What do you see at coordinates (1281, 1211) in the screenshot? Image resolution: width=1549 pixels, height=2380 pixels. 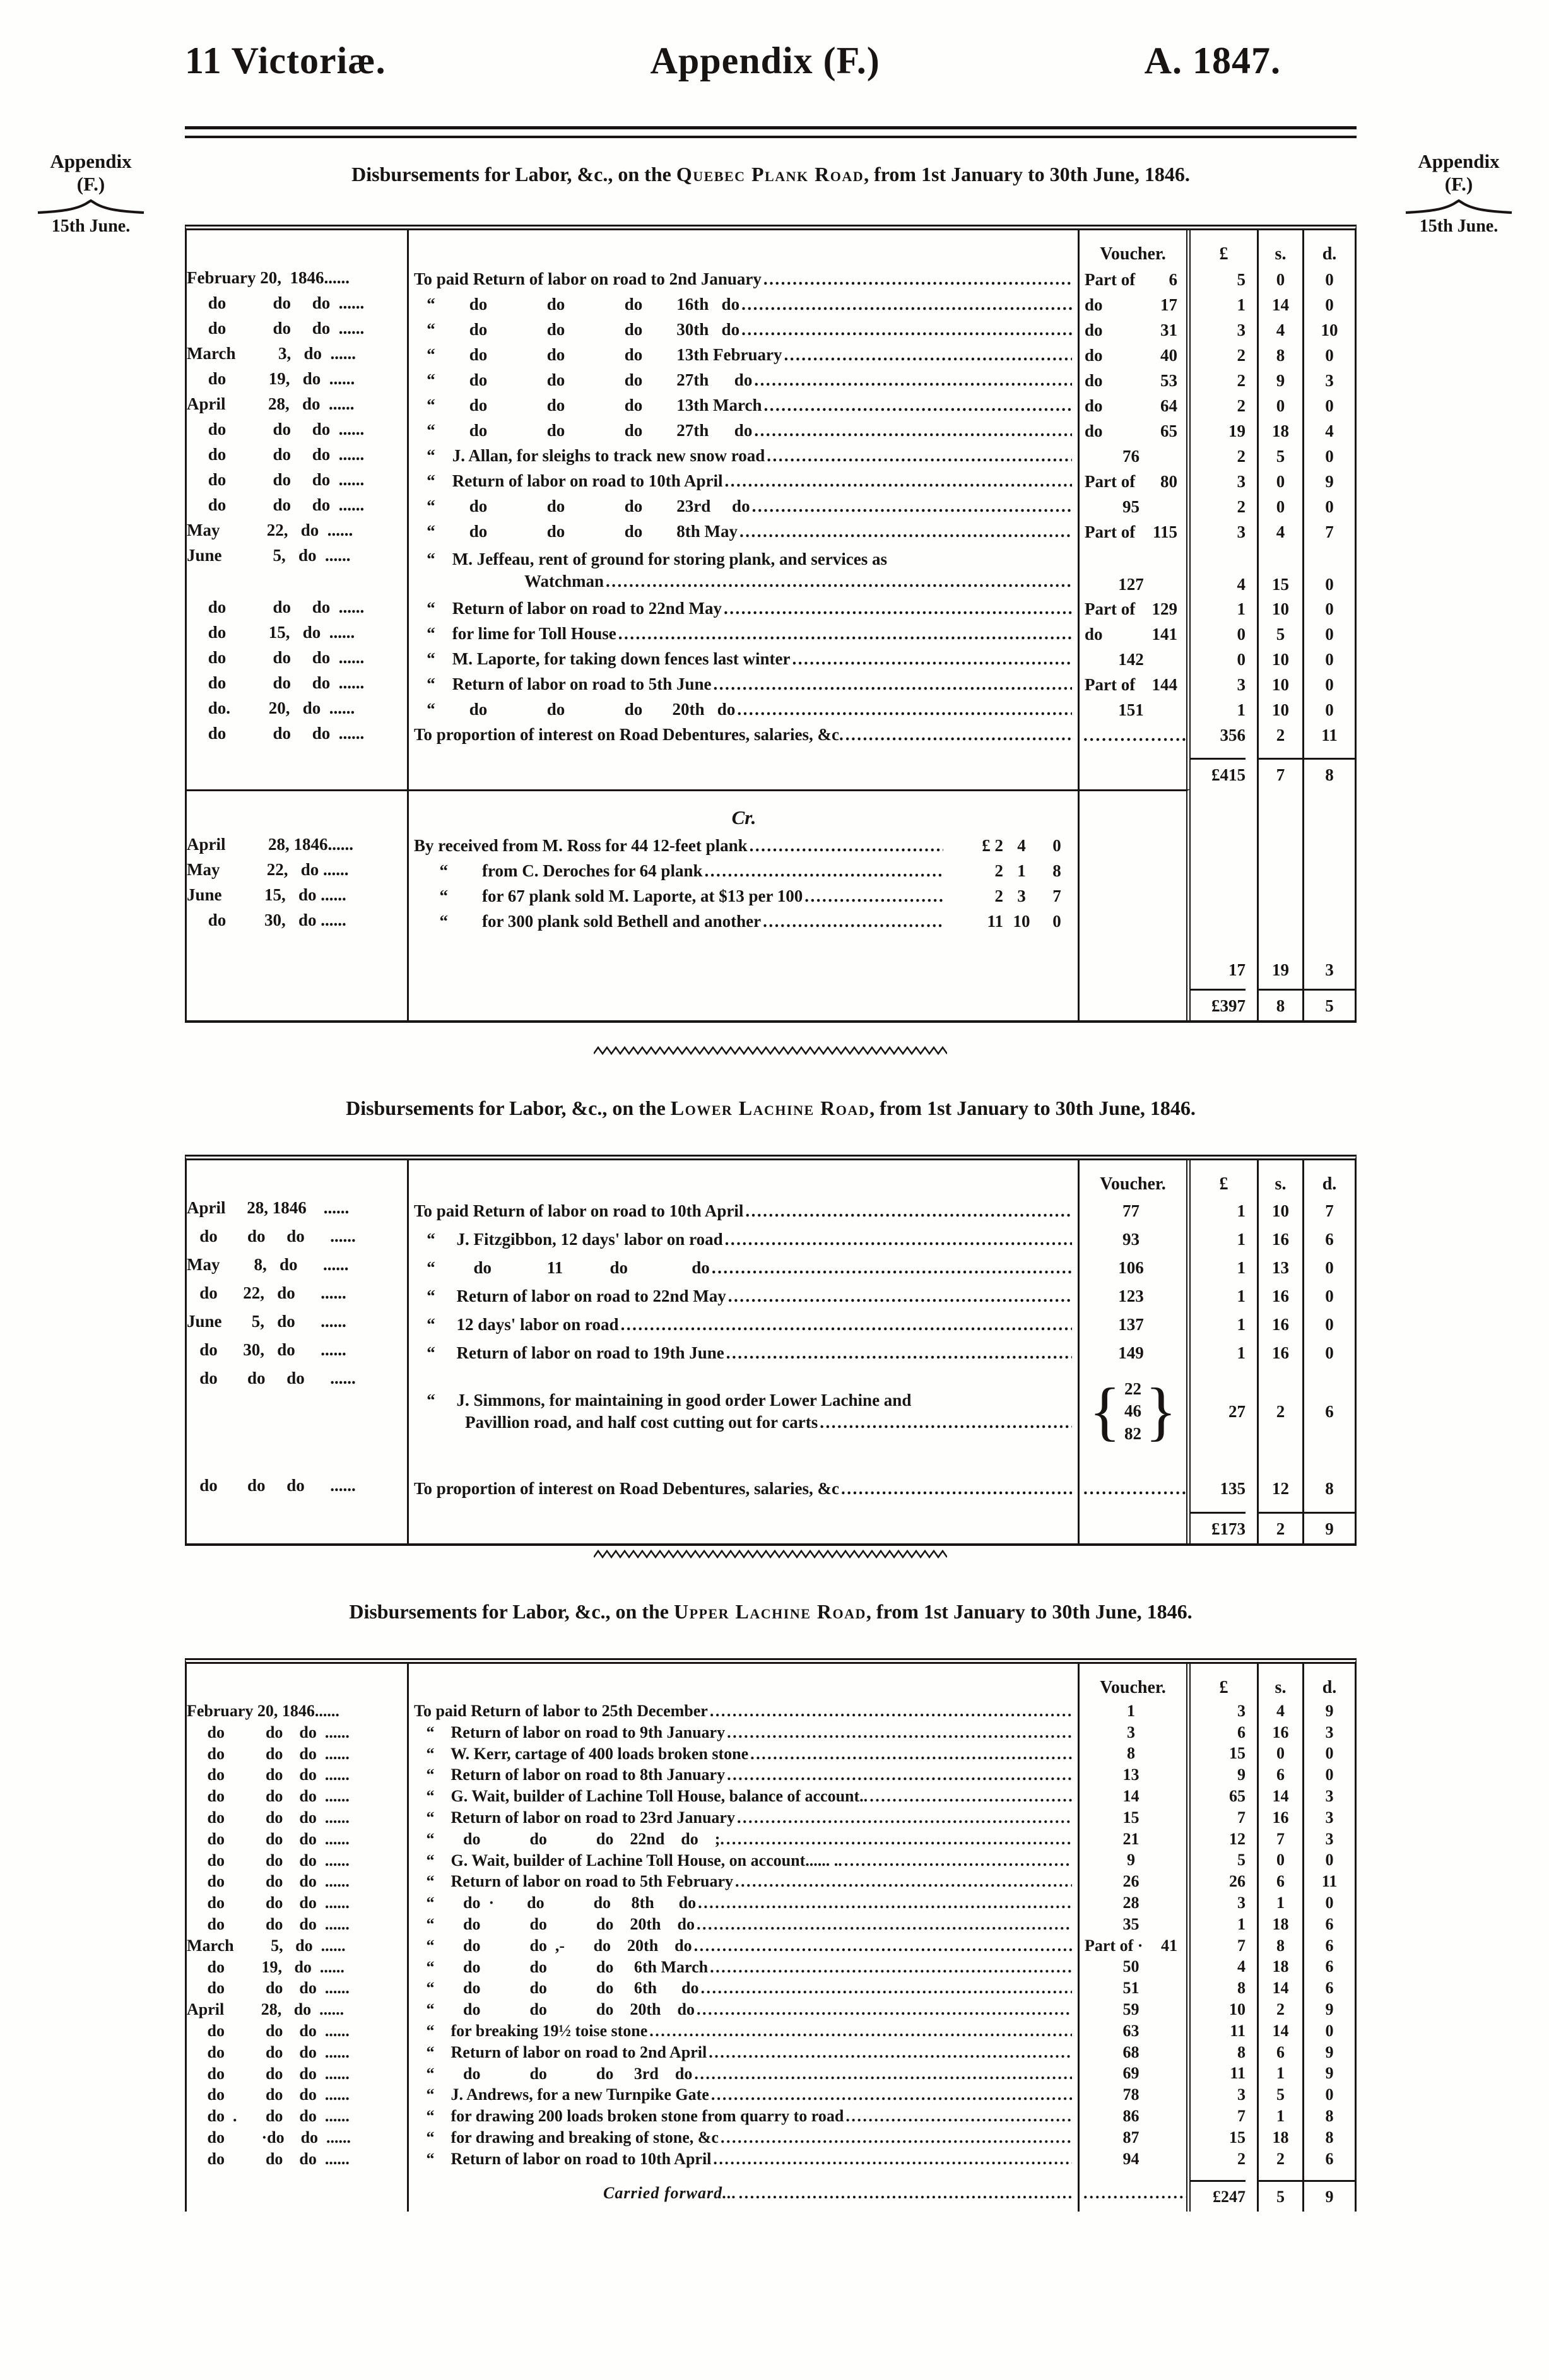 I see `amount-shillings-cell: 10` at bounding box center [1281, 1211].